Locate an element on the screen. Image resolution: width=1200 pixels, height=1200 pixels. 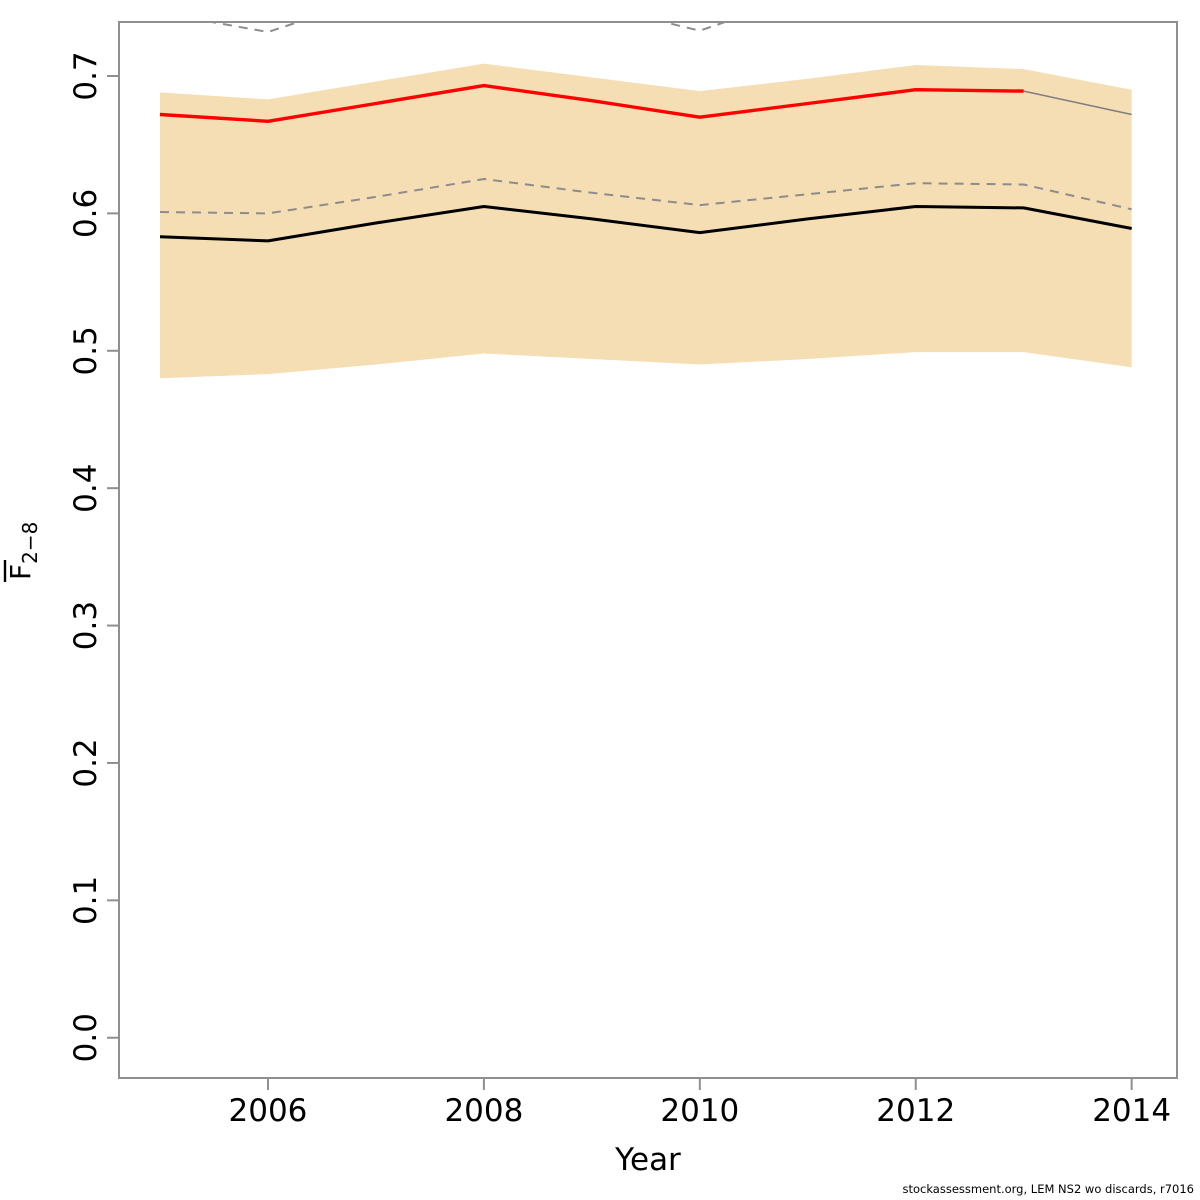
y-axis-tick-label: 0.4 is located at coordinates (86, 488).